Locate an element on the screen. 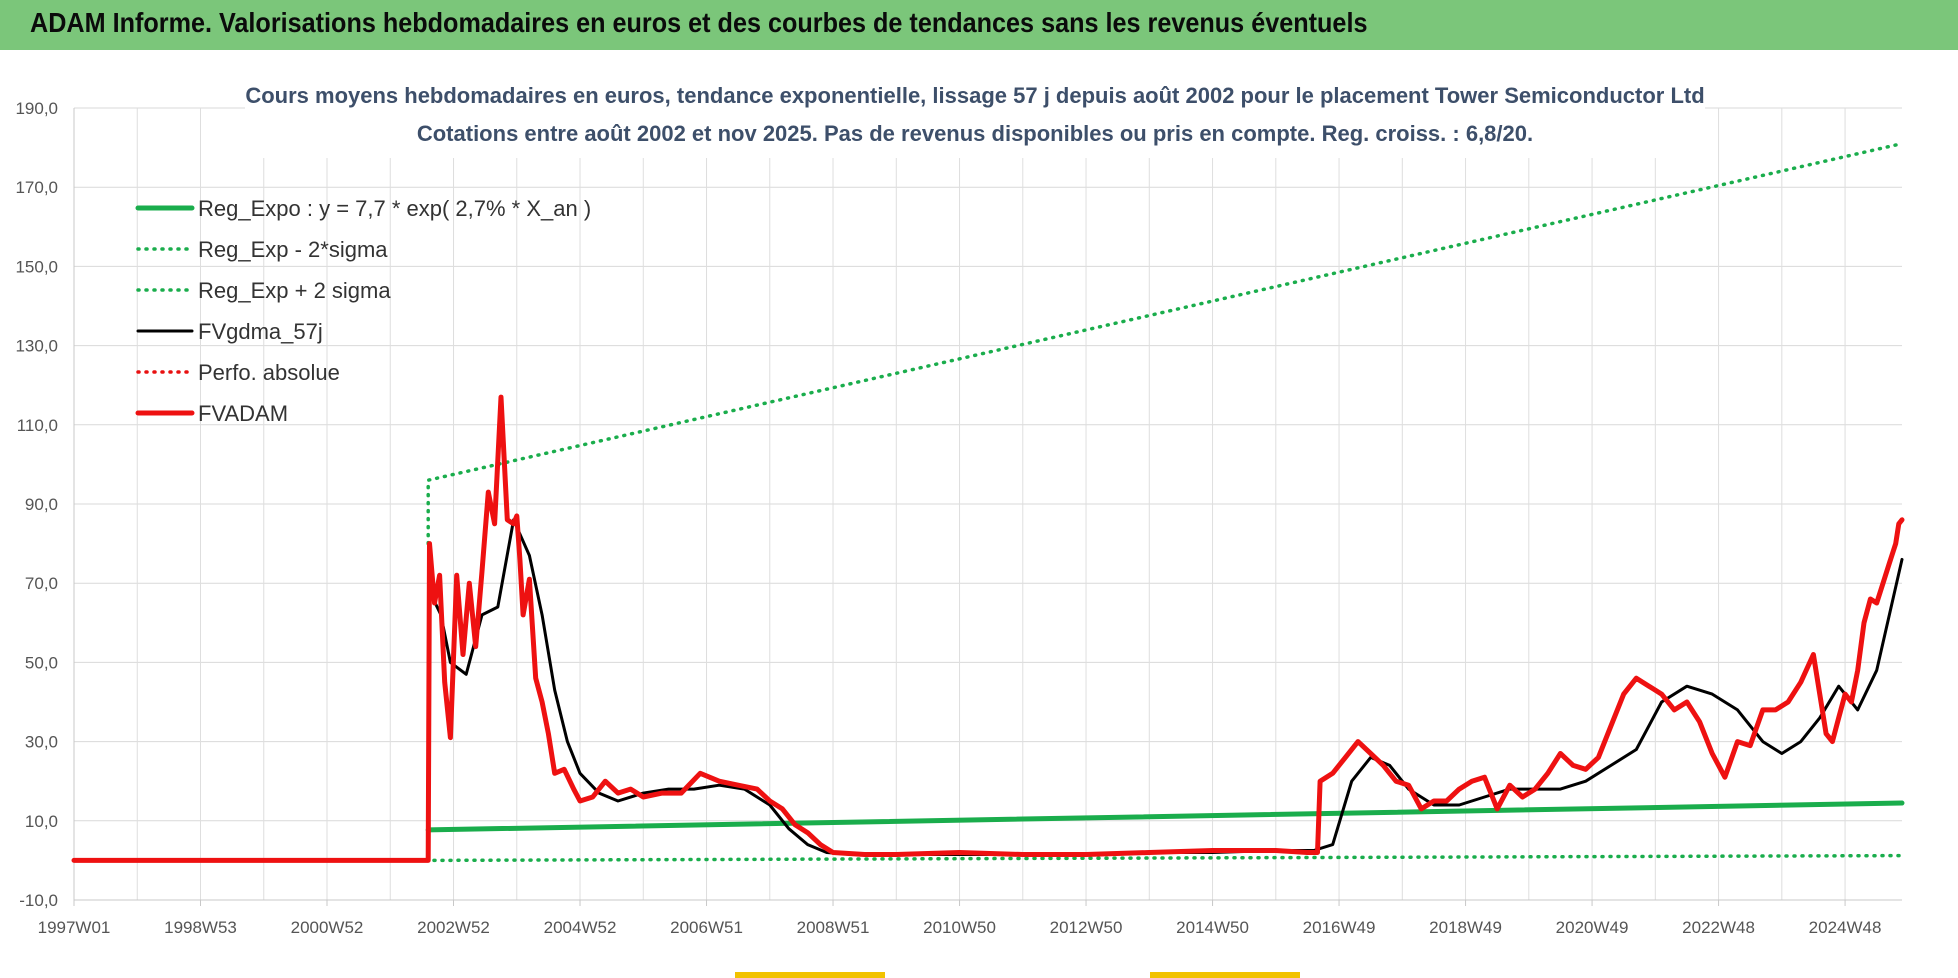 The width and height of the screenshot is (1958, 978). legend-label: Perfo. absolue is located at coordinates (269, 372).